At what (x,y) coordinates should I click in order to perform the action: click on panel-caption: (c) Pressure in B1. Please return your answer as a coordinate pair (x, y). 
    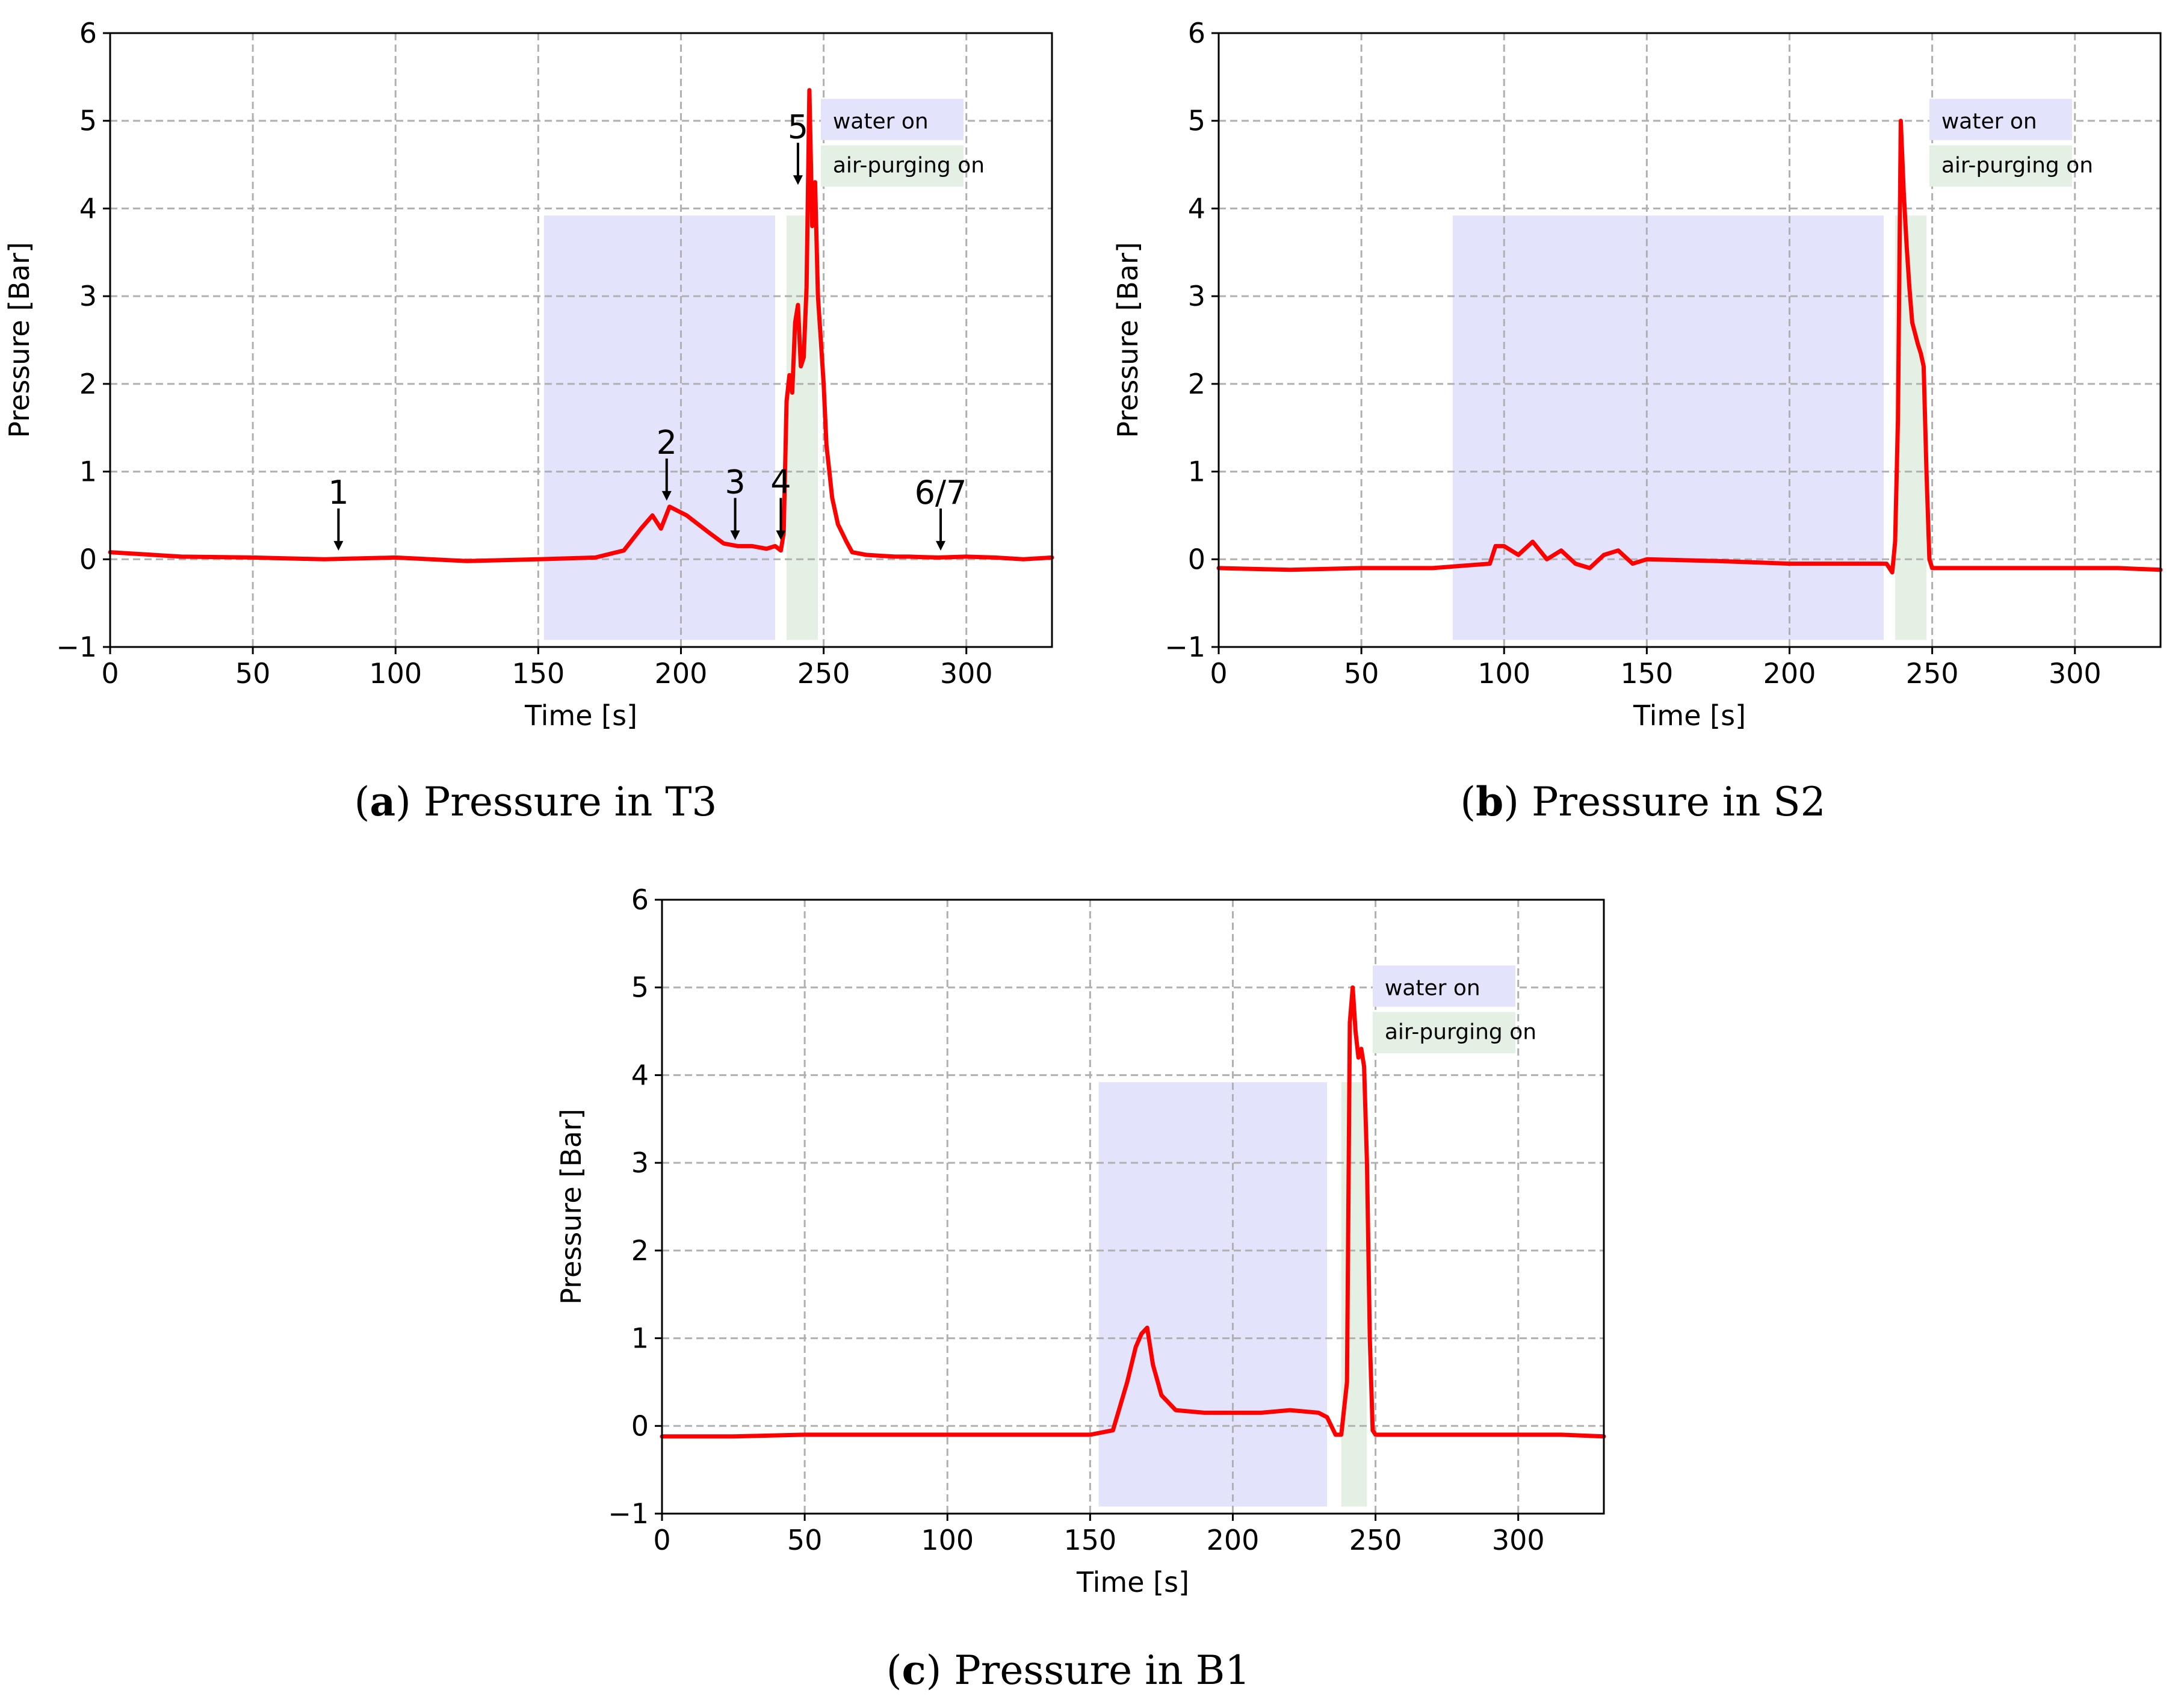
    Looking at the image, I should click on (1068, 1670).